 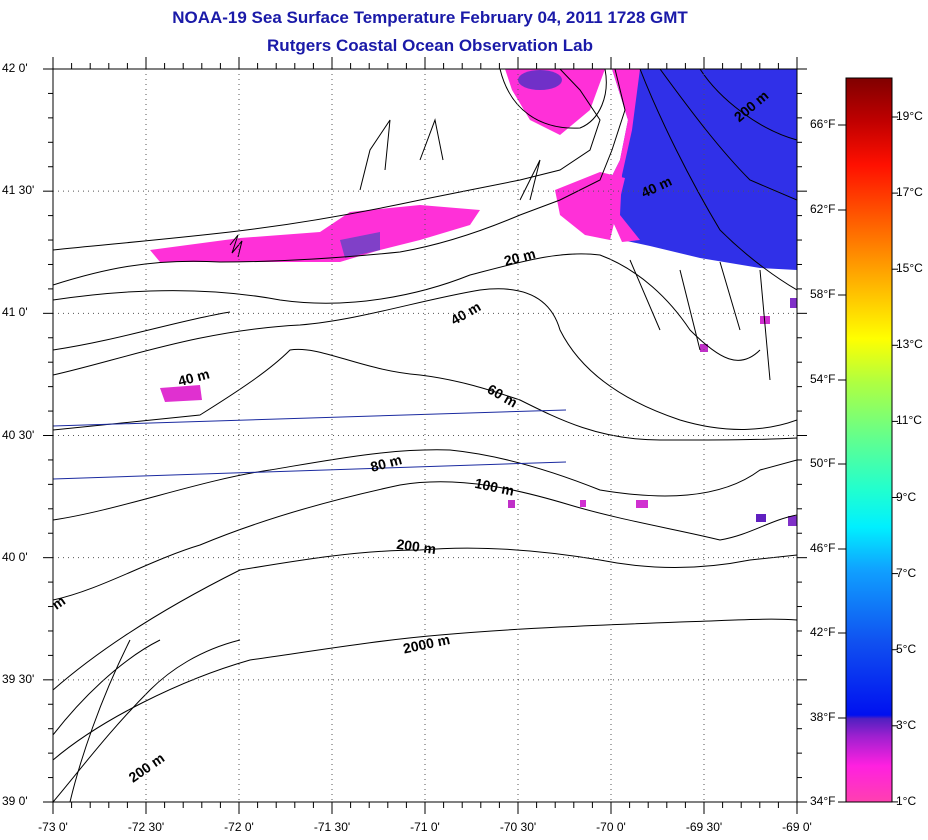 I want to click on fahrenheit-label: 66°F, so click(x=823, y=124).